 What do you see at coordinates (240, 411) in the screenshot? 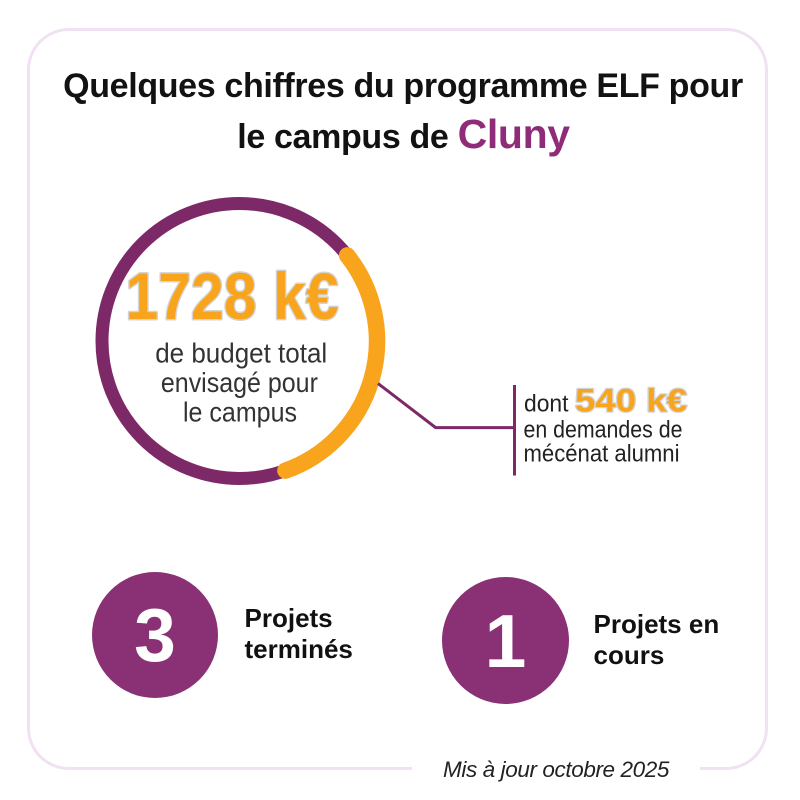
I see `svg-text: le campus` at bounding box center [240, 411].